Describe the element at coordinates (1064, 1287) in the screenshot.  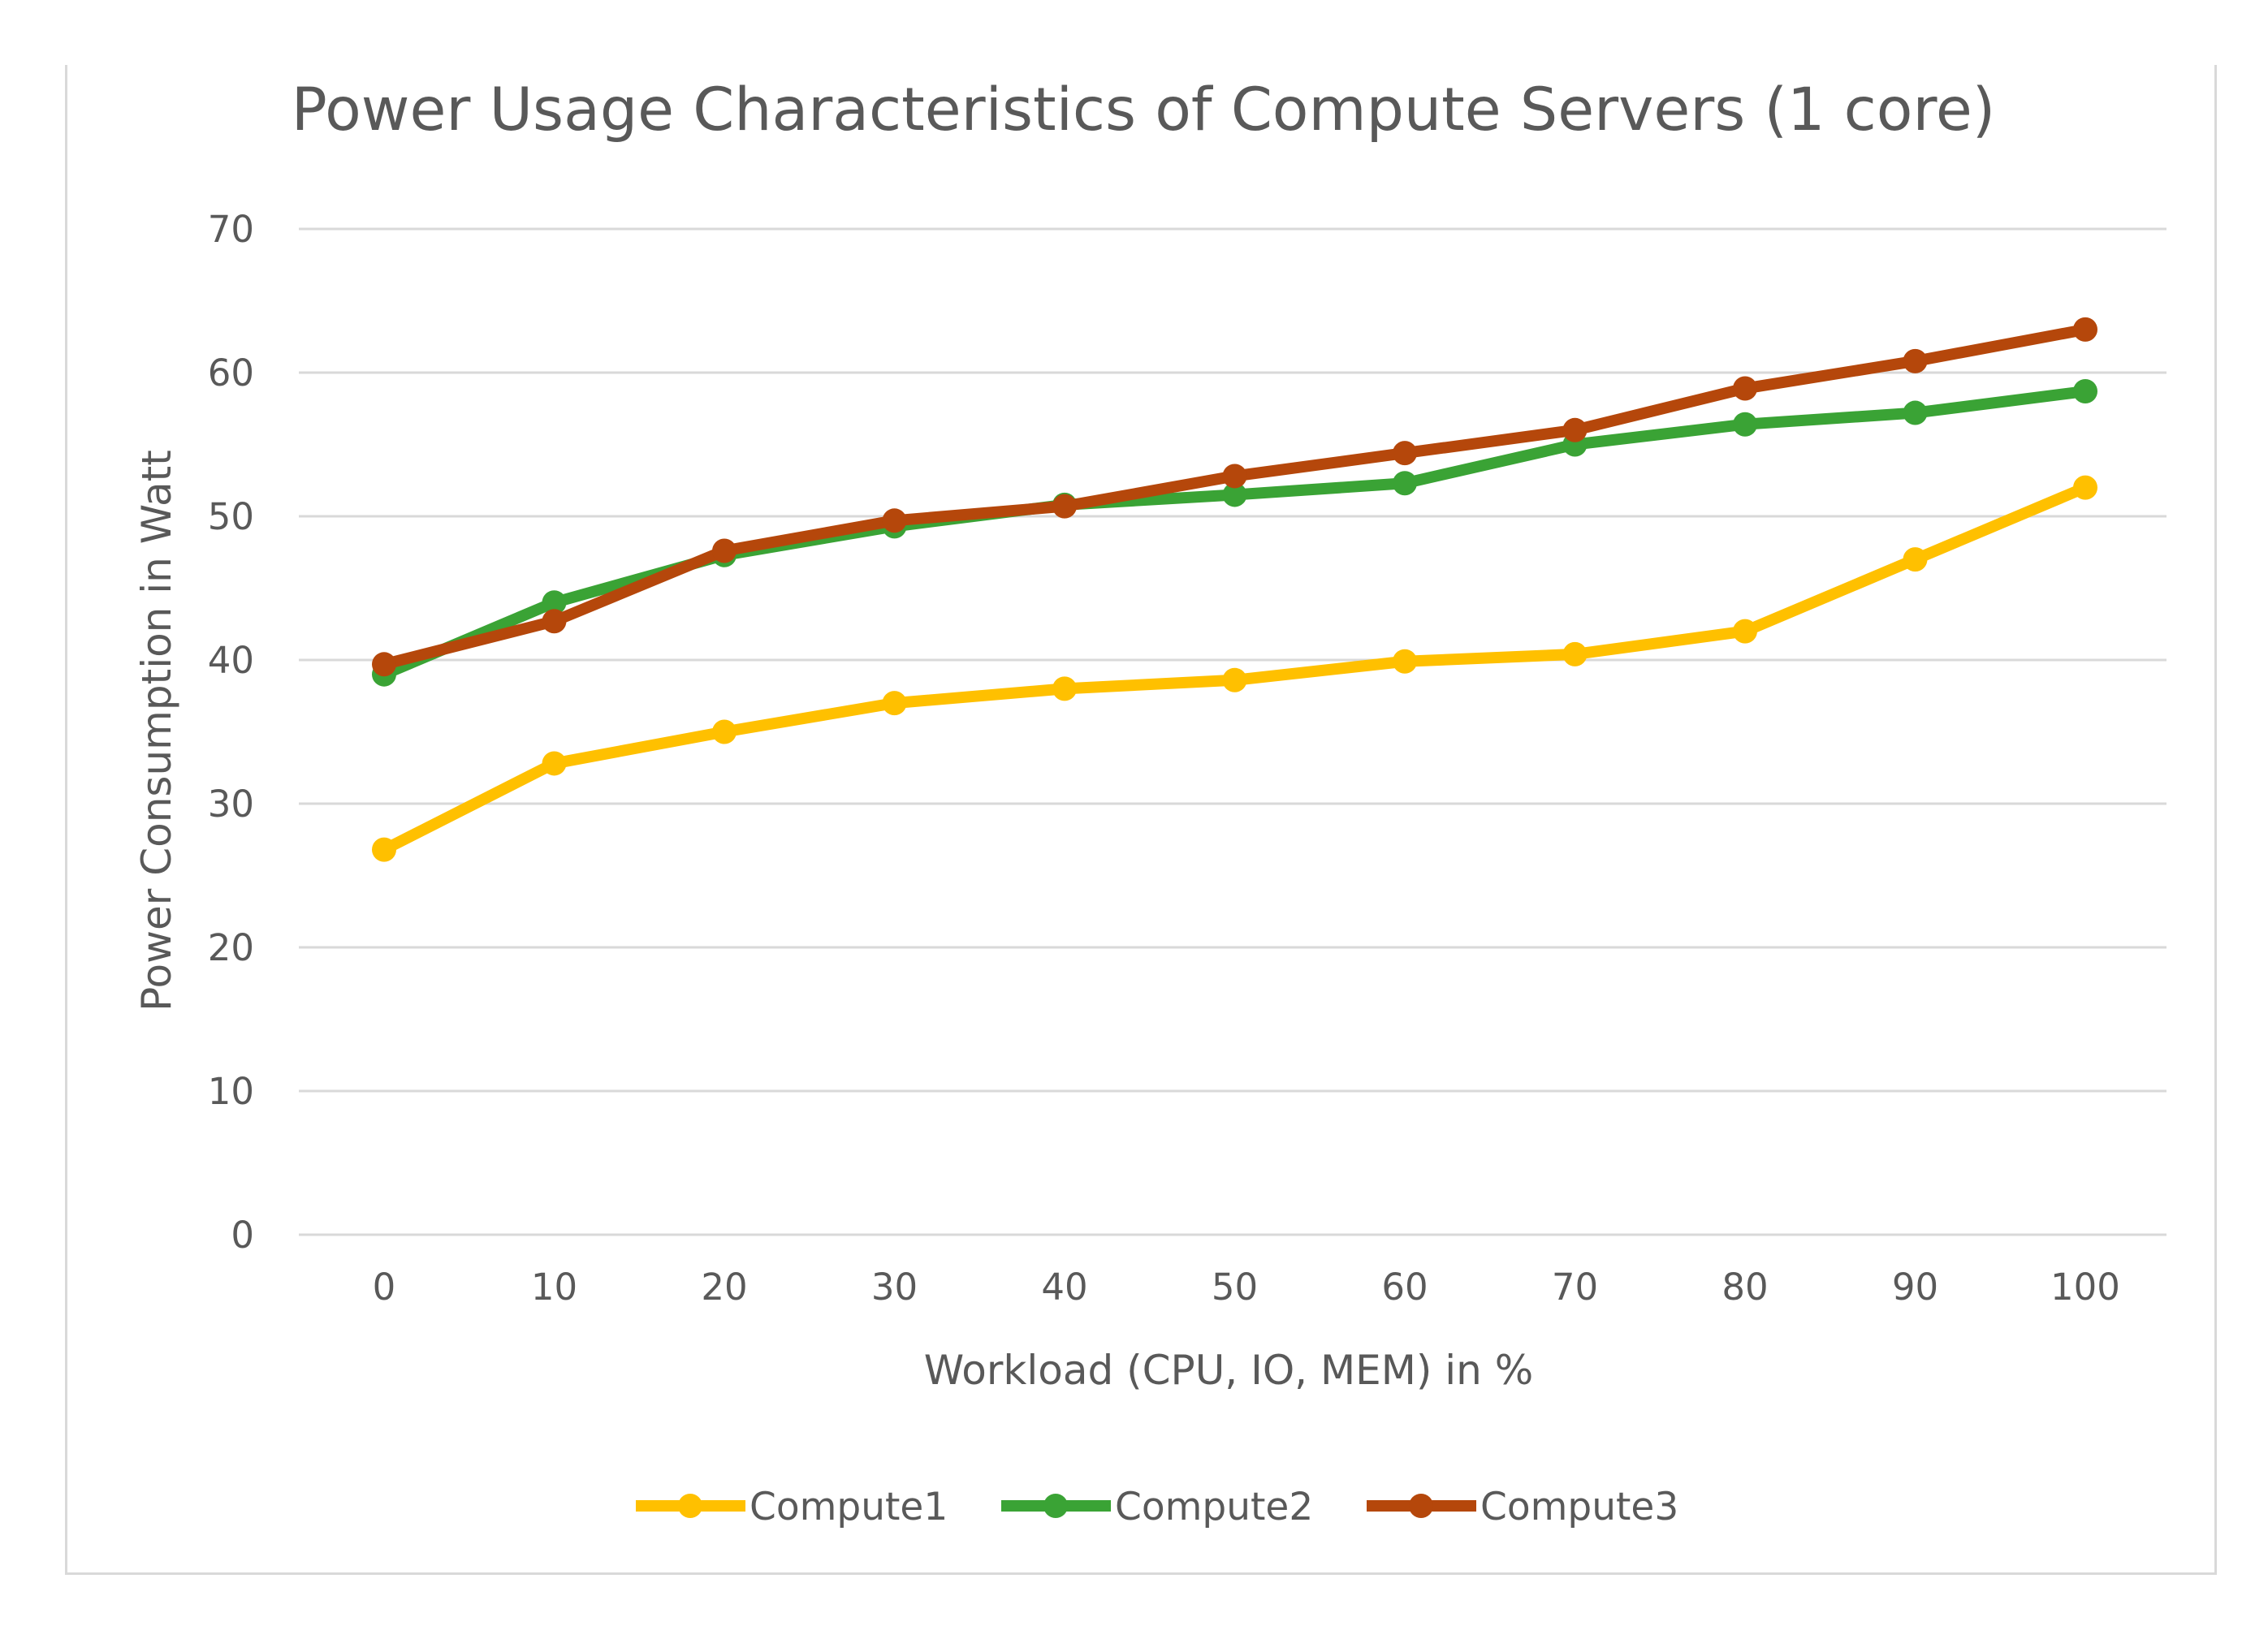
I see `x-tick-label: 40` at that location.